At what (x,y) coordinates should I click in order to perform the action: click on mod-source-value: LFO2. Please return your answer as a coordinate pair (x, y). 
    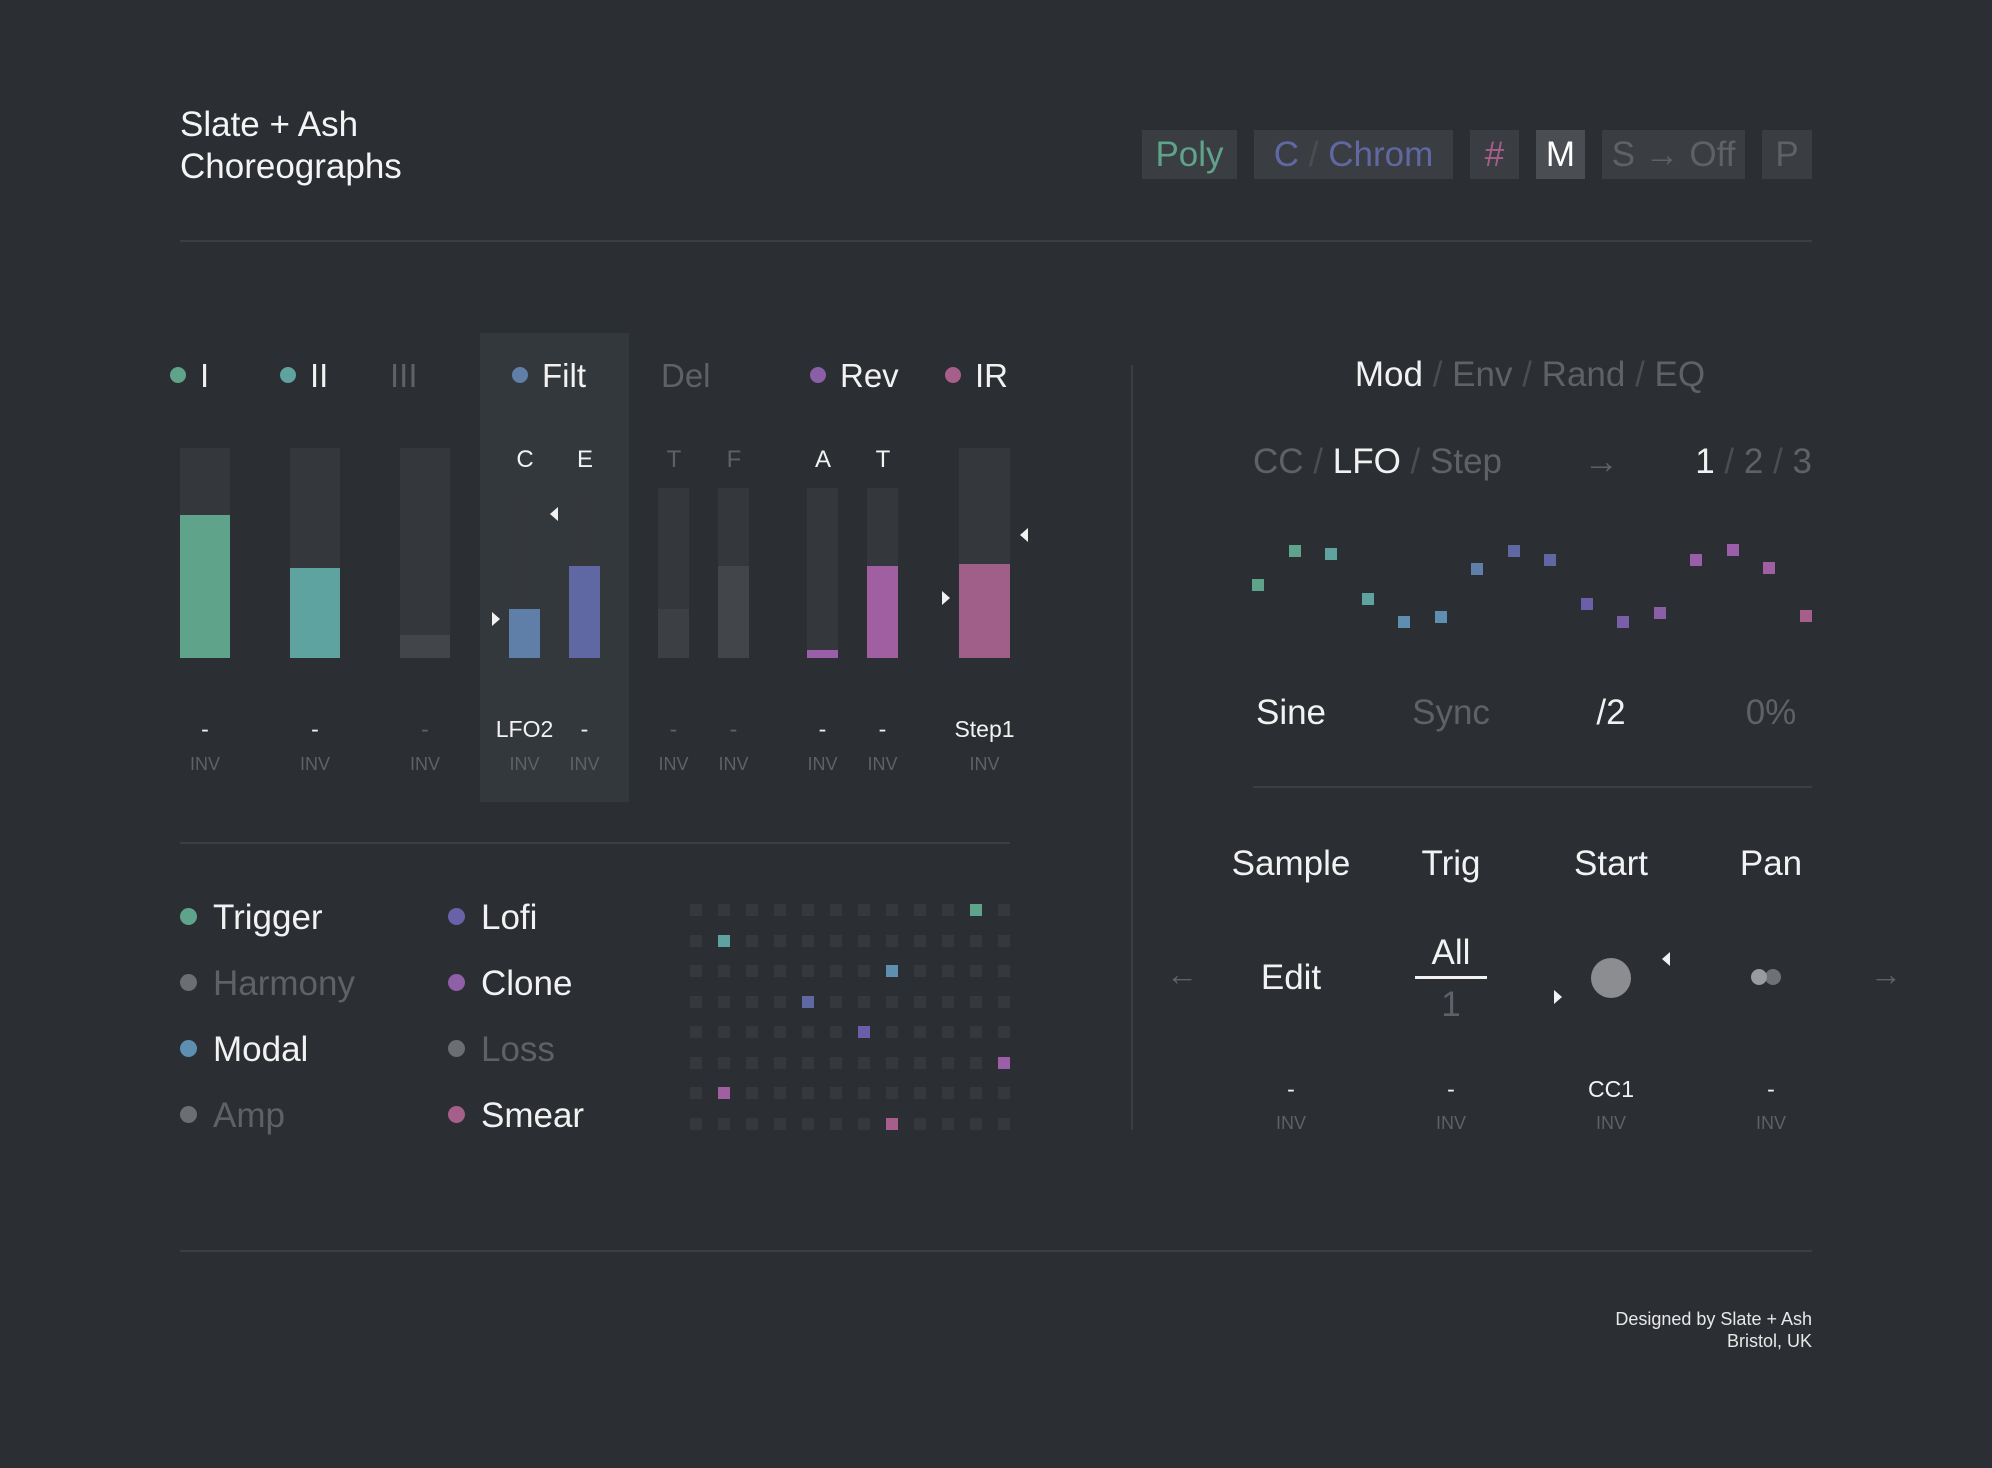
    Looking at the image, I should click on (524, 729).